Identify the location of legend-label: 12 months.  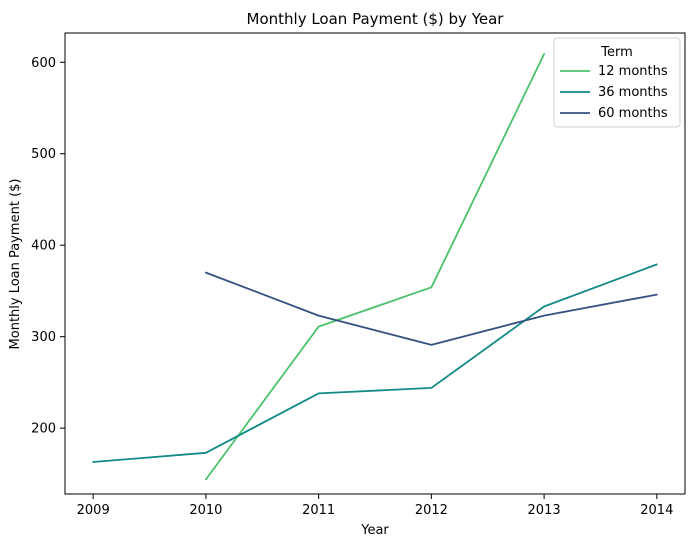
(633, 71).